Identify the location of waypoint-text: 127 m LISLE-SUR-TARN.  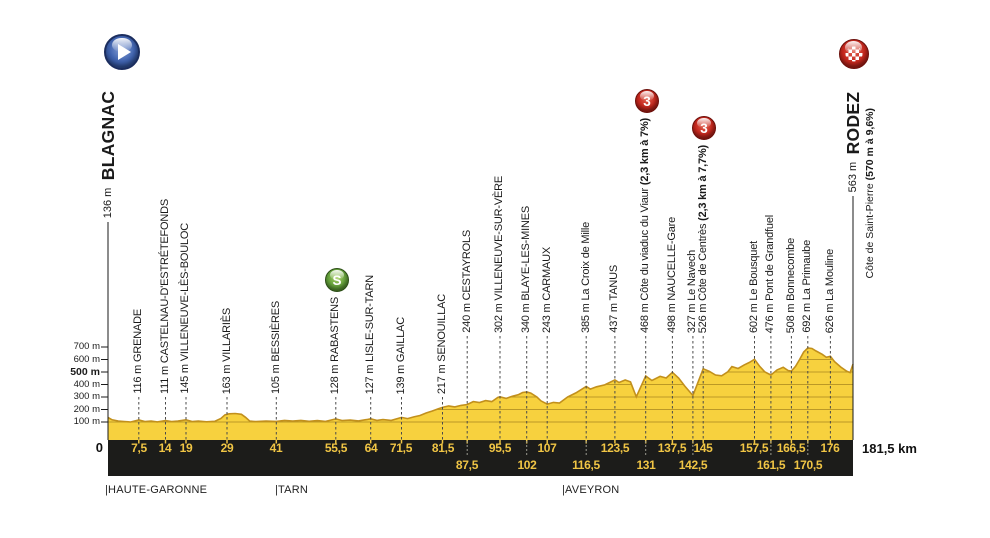
(370, 334).